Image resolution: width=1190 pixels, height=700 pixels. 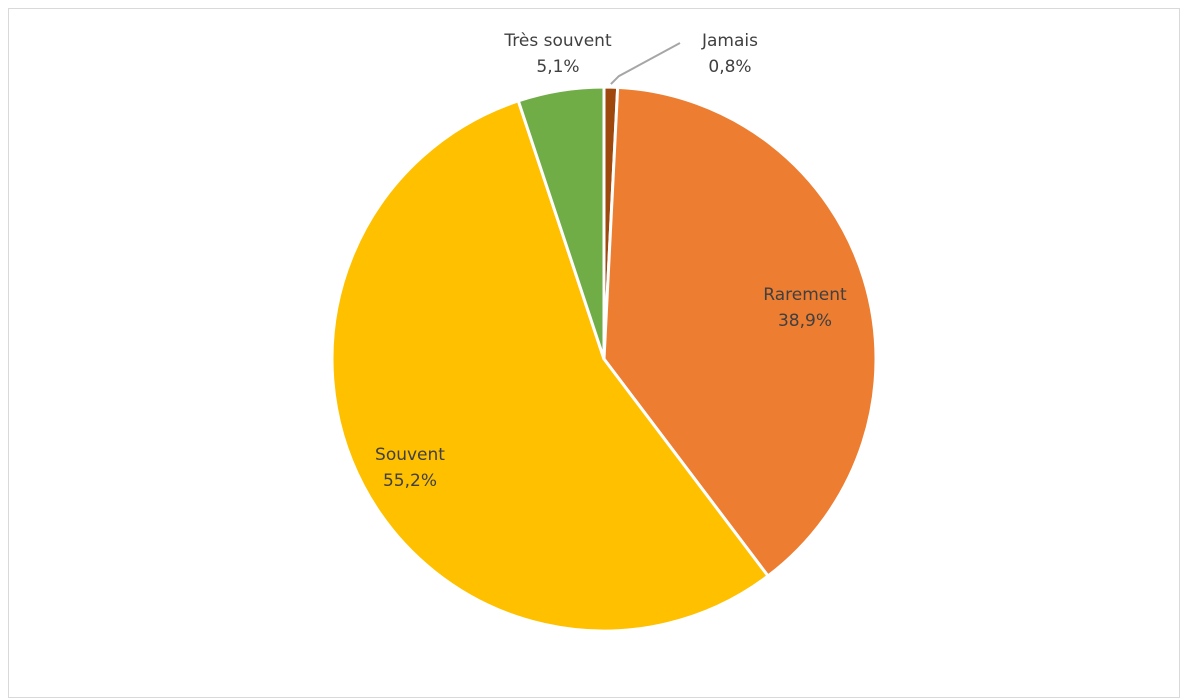 I want to click on leader-line-jamais, so click(x=645, y=63).